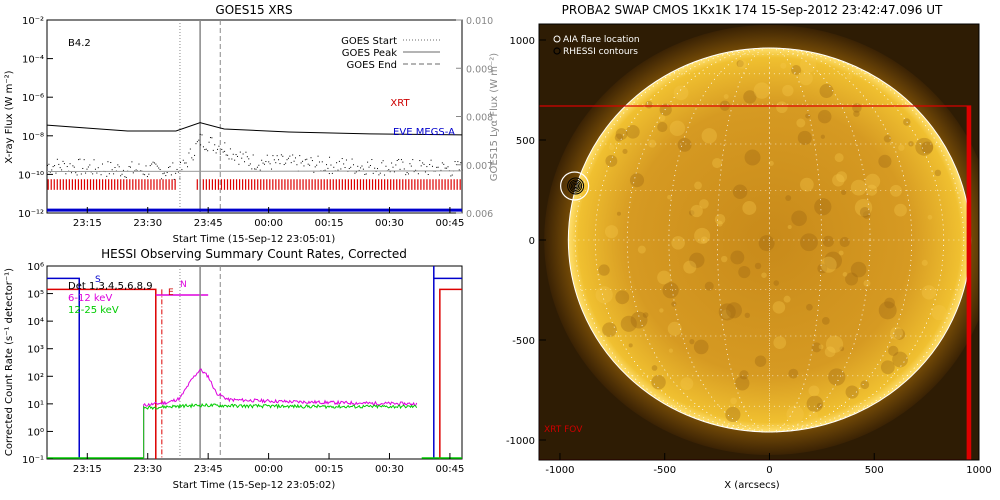  I want to click on rhessi-contour, so click(576, 186).